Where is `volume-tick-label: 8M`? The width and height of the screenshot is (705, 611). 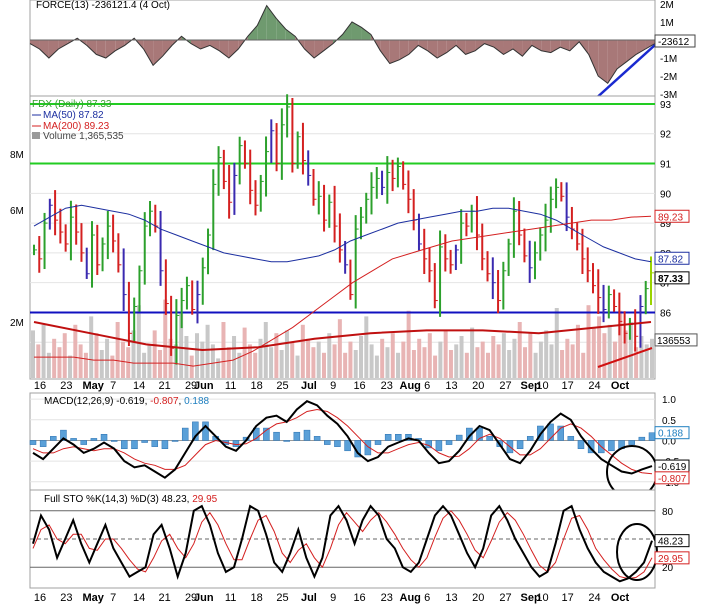 volume-tick-label: 8M is located at coordinates (17, 155).